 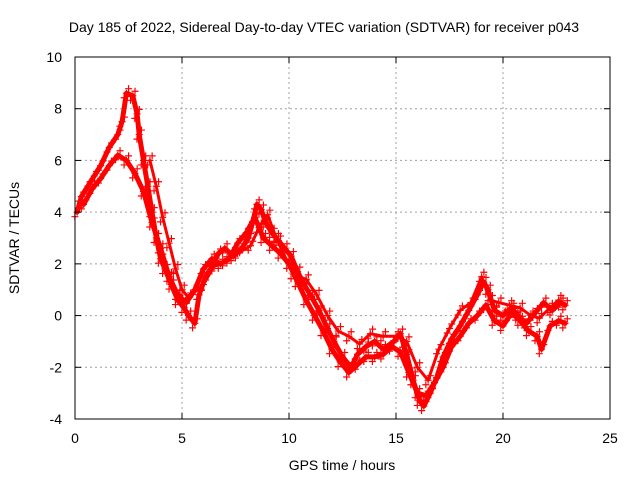 I want to click on x-axis-label: GPS time / hours, so click(x=342, y=465).